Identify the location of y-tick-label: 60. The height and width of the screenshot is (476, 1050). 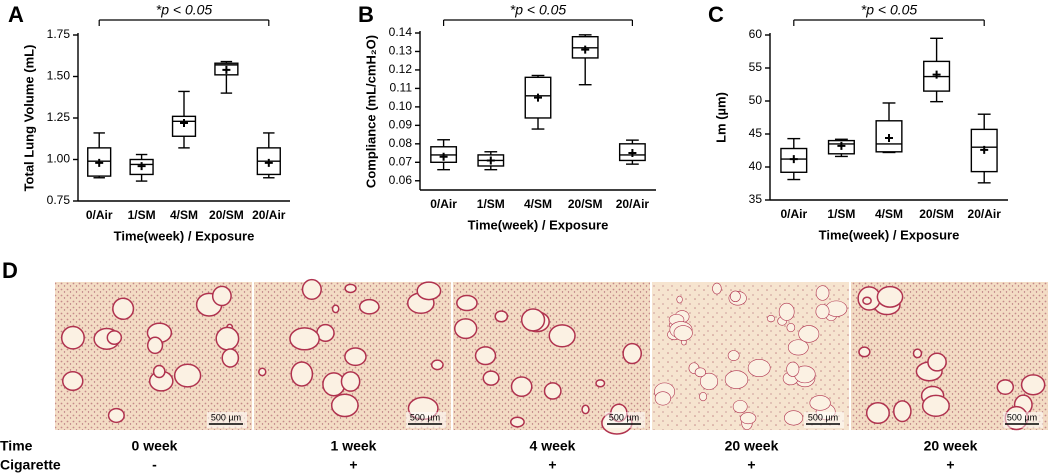
(756, 34).